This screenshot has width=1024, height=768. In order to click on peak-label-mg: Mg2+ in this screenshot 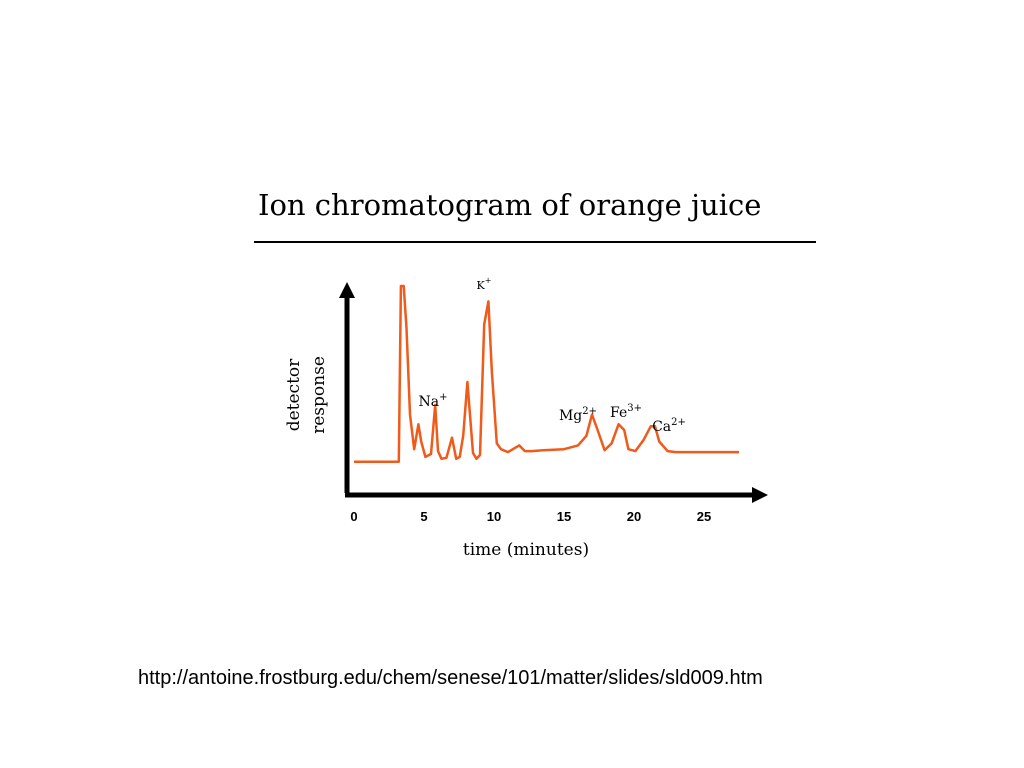, I will do `click(578, 415)`.